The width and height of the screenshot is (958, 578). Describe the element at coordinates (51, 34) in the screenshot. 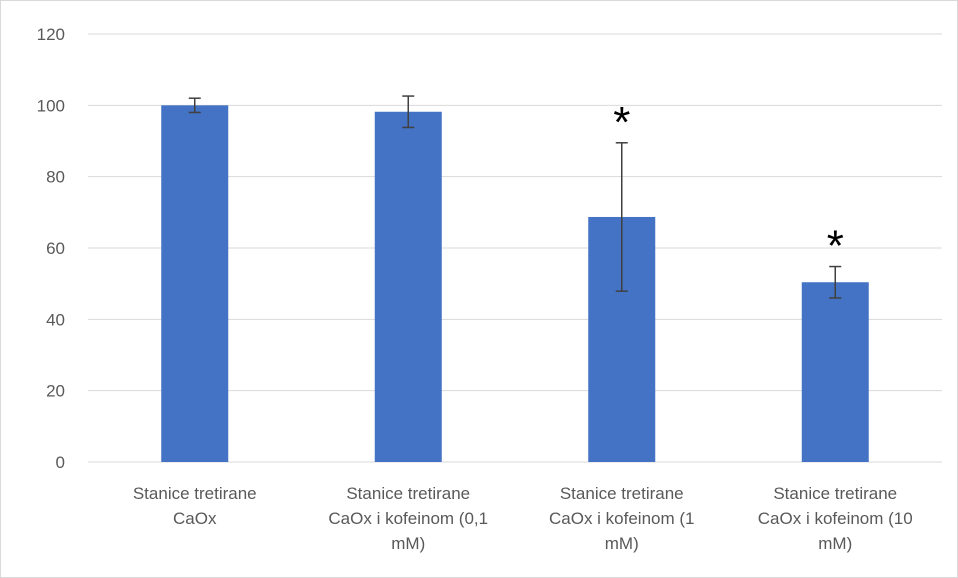

I see `y-tick-label: 120` at that location.